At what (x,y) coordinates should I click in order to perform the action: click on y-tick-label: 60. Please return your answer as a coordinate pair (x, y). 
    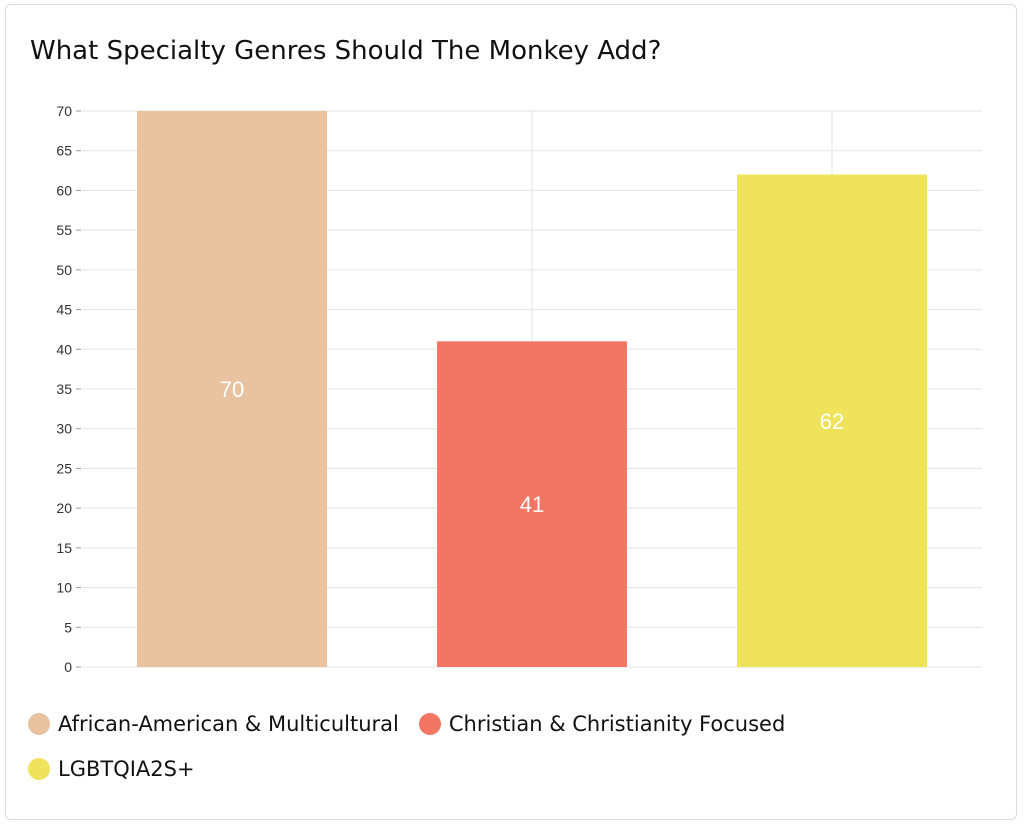
    Looking at the image, I should click on (64, 190).